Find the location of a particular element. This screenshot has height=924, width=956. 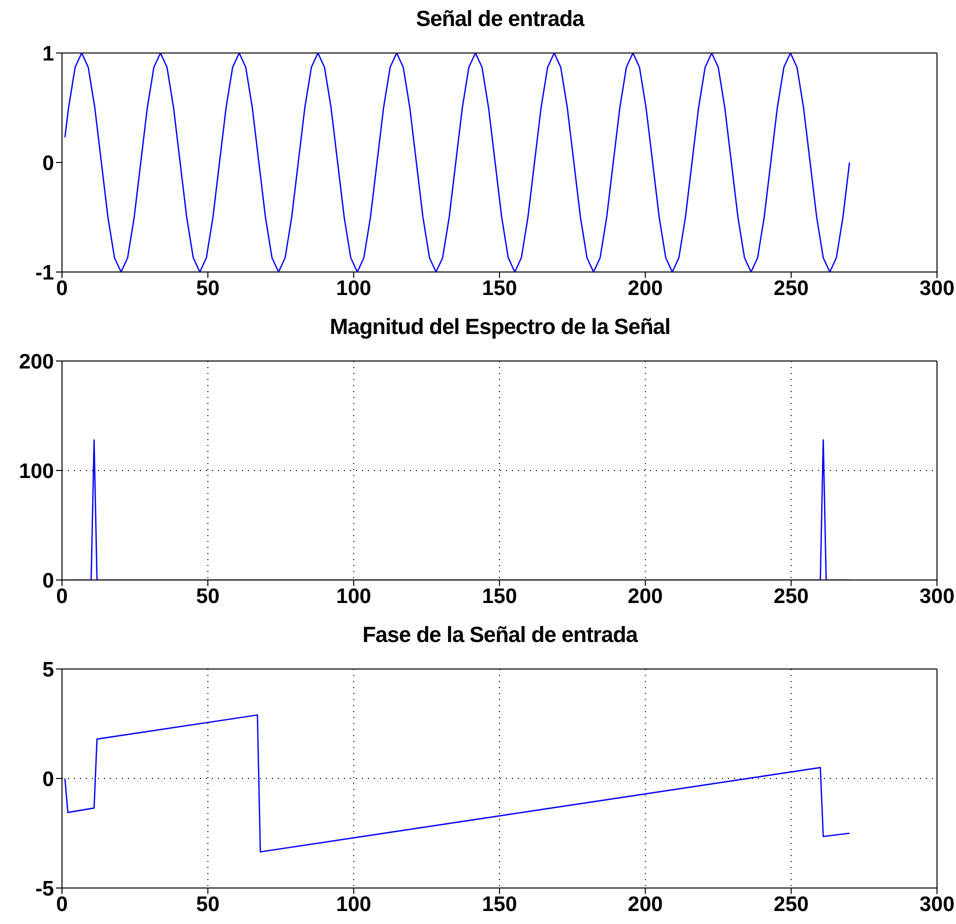

chart-title: Magnitud del Espectro de la Señal is located at coordinates (500, 327).